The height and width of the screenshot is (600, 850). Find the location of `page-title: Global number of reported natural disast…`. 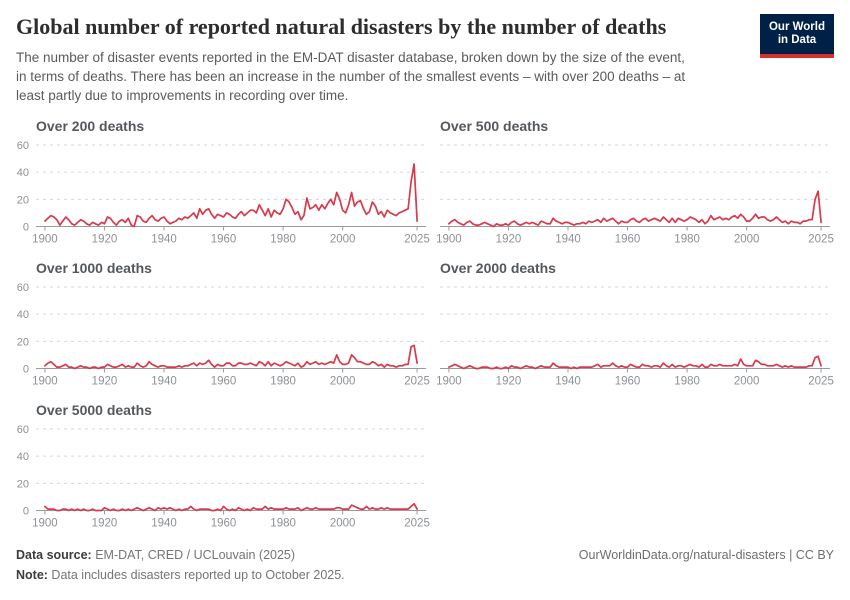

page-title: Global number of reported natural disast… is located at coordinates (341, 26).